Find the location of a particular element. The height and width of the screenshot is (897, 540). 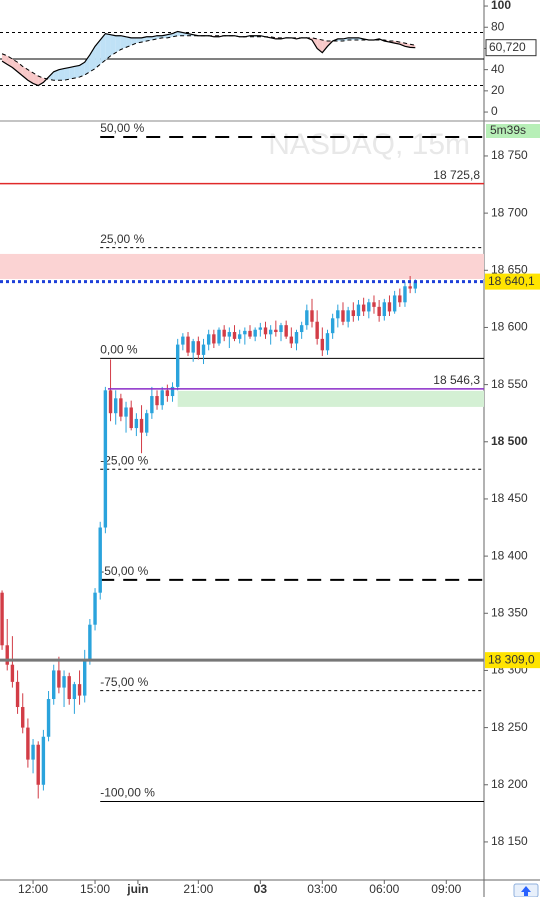

y-tick-label: 18 150 is located at coordinates (509, 841).